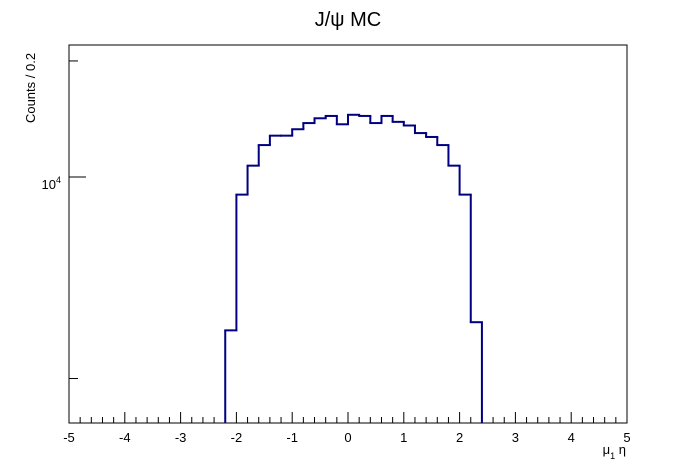 The width and height of the screenshot is (696, 472). I want to click on x-tick-label: -2, so click(237, 437).